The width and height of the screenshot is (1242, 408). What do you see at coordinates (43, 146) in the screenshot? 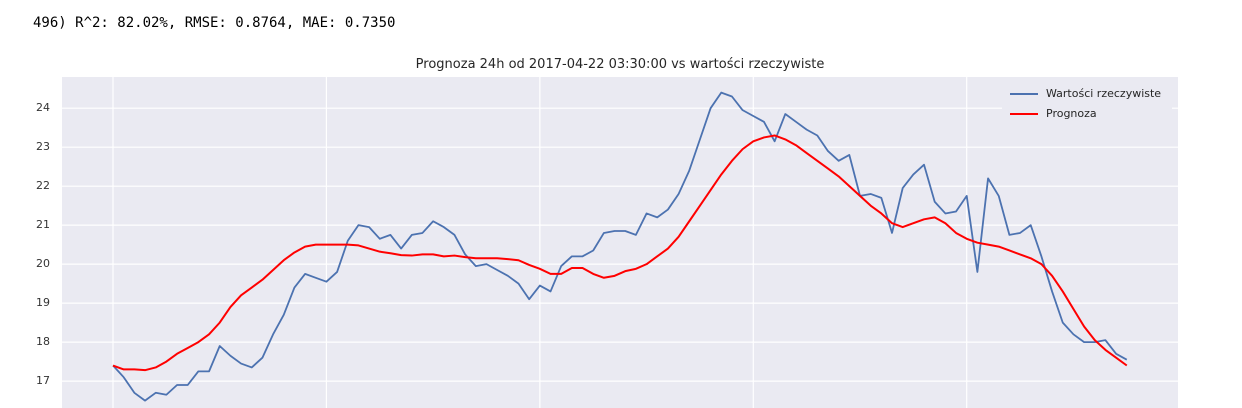
I see `y-tick-label: 23` at bounding box center [43, 146].